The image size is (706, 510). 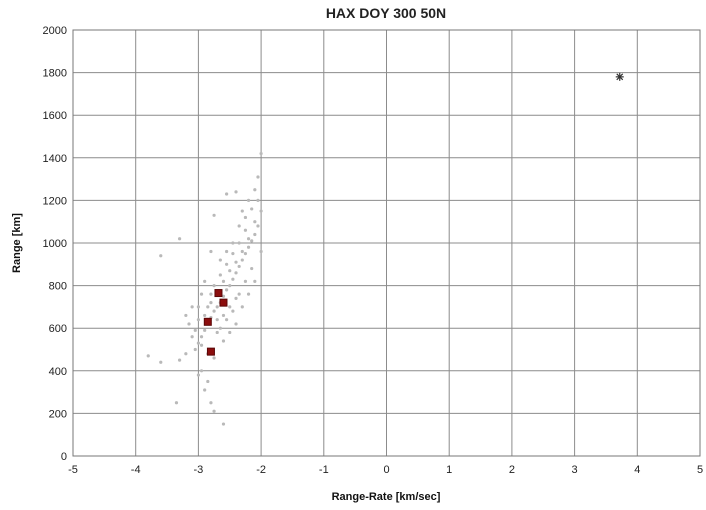 What do you see at coordinates (261, 470) in the screenshot?
I see `x-tick-label: -2` at bounding box center [261, 470].